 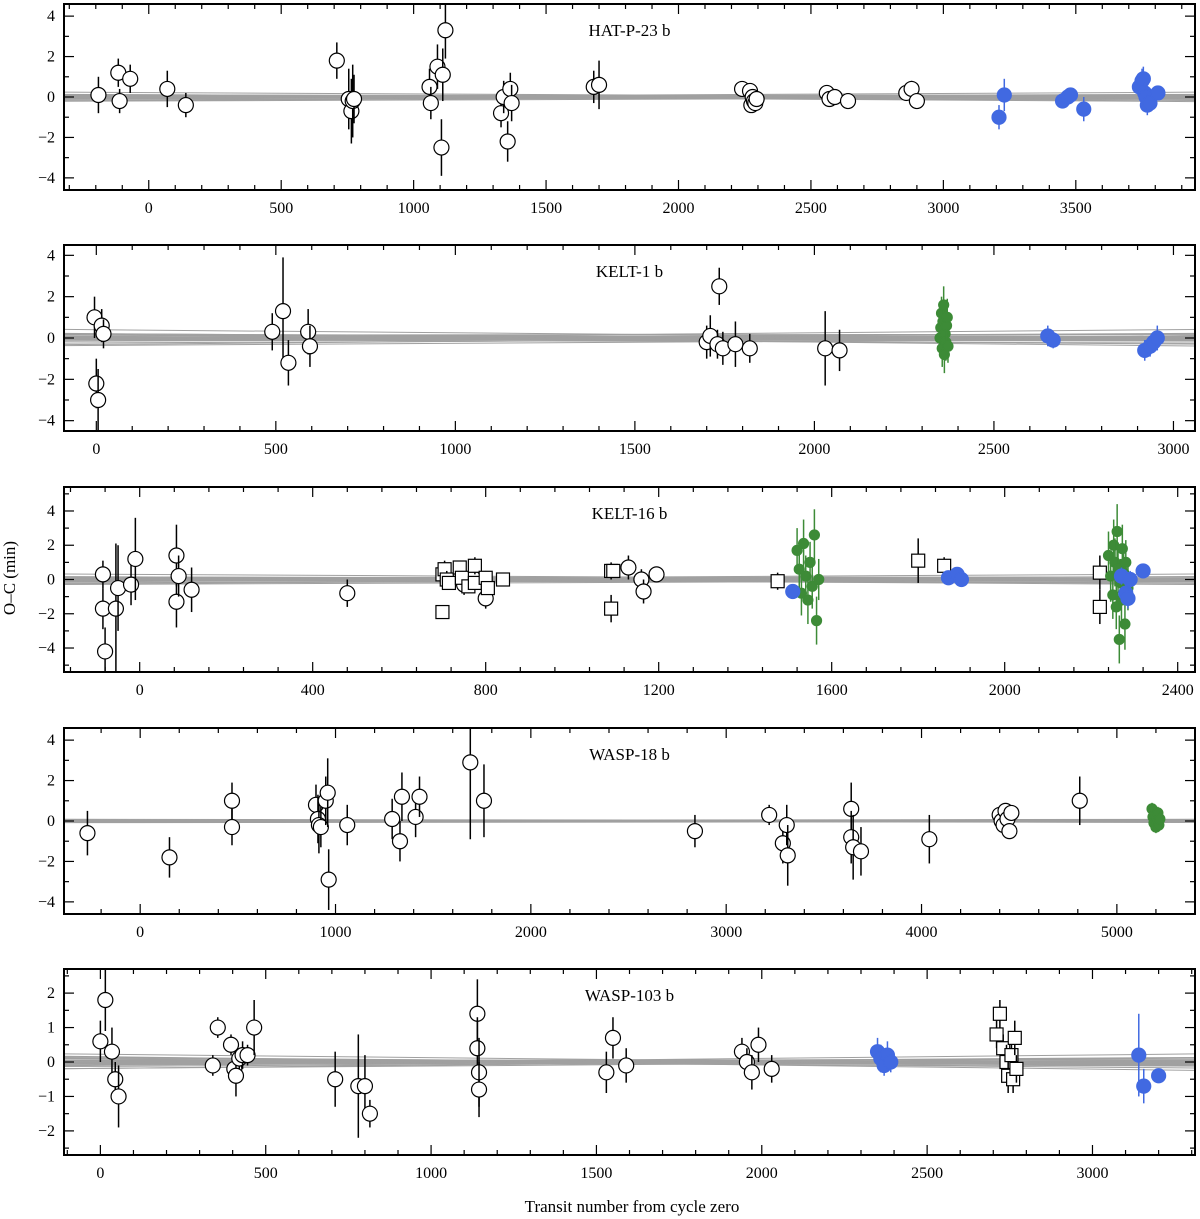 What do you see at coordinates (9, 578) in the screenshot?
I see `y-axis-label: O–C (min)` at bounding box center [9, 578].